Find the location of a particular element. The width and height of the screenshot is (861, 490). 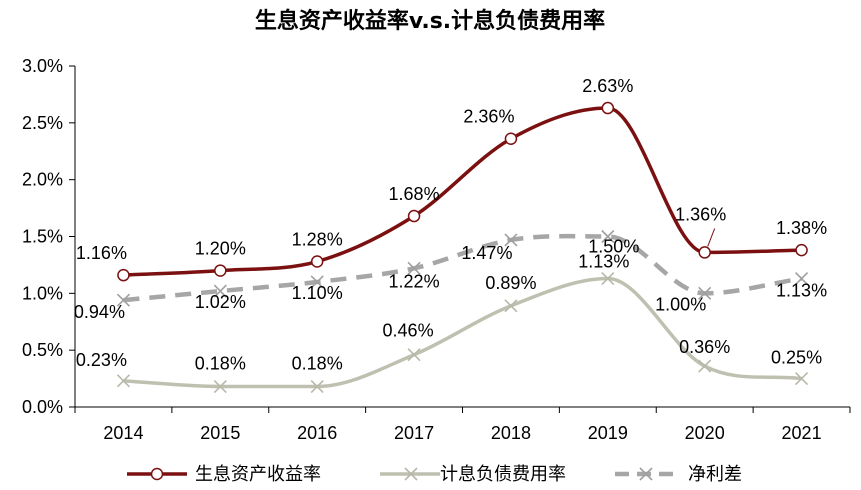

chart-title: 生息资产收益率v.s.计息负债费用率 is located at coordinates (430, 21).